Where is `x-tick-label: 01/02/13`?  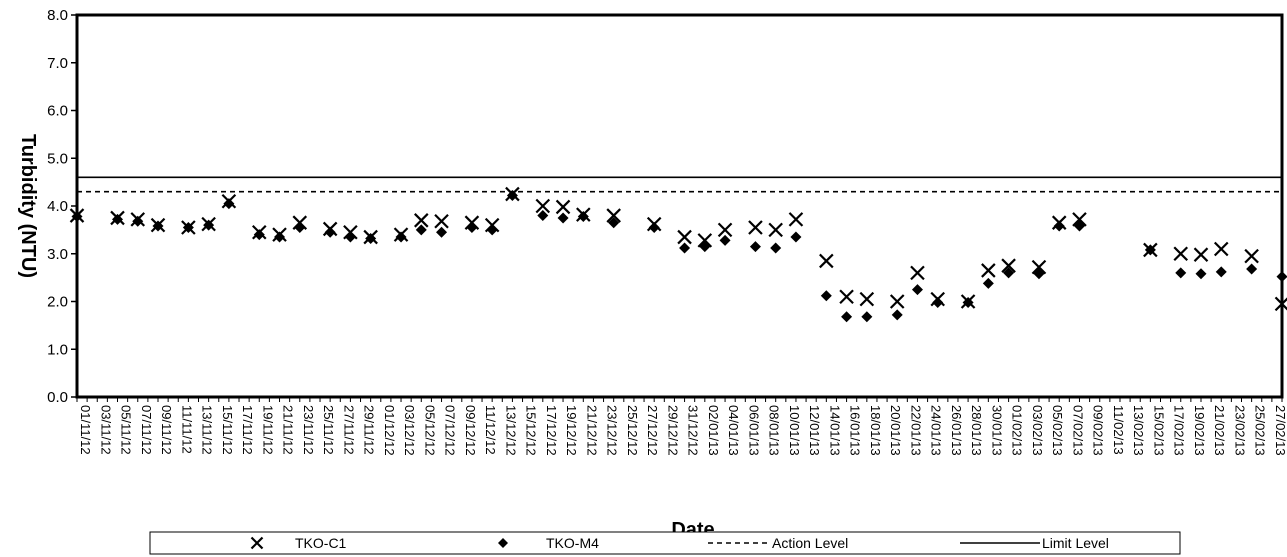 x-tick-label: 01/02/13 is located at coordinates (1017, 430).